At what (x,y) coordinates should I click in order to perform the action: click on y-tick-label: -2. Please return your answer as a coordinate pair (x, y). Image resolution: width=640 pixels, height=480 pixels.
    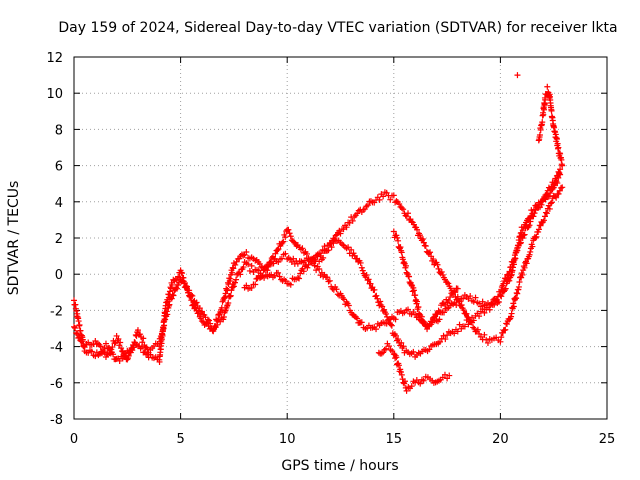
    Looking at the image, I should click on (56, 311).